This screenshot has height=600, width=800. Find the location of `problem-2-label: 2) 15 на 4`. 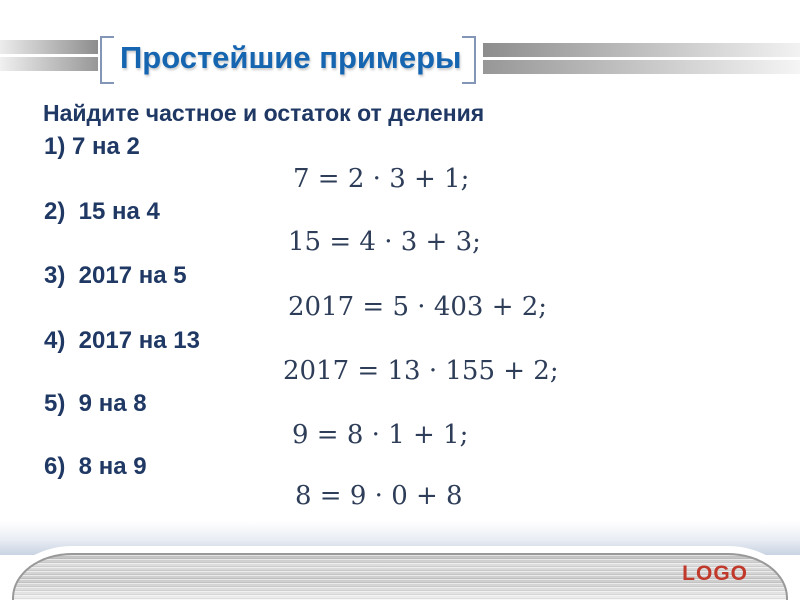

problem-2-label: 2) 15 на 4 is located at coordinates (102, 211).